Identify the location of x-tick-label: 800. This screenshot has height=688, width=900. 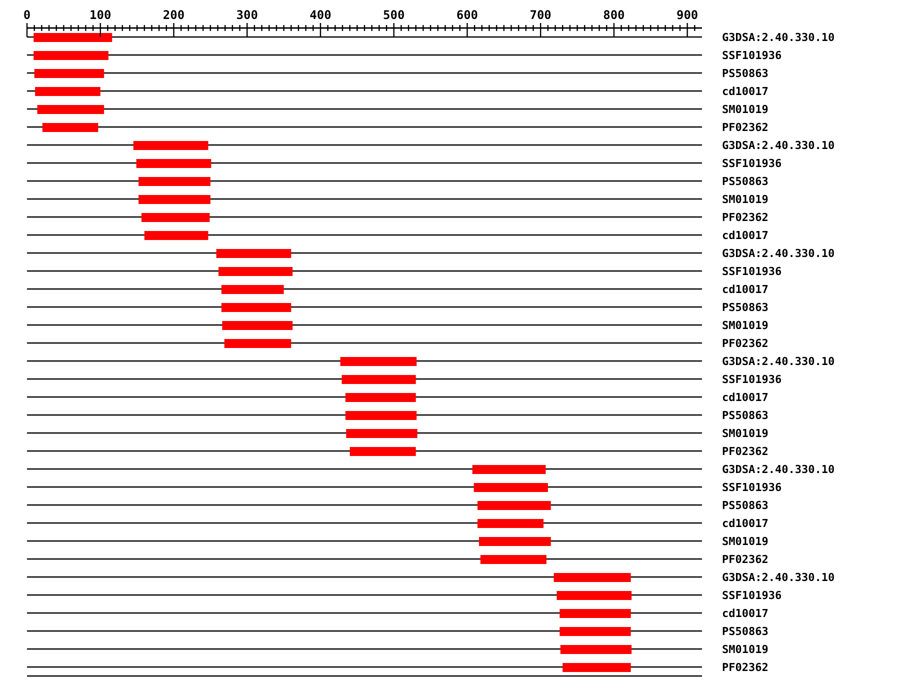
(614, 15).